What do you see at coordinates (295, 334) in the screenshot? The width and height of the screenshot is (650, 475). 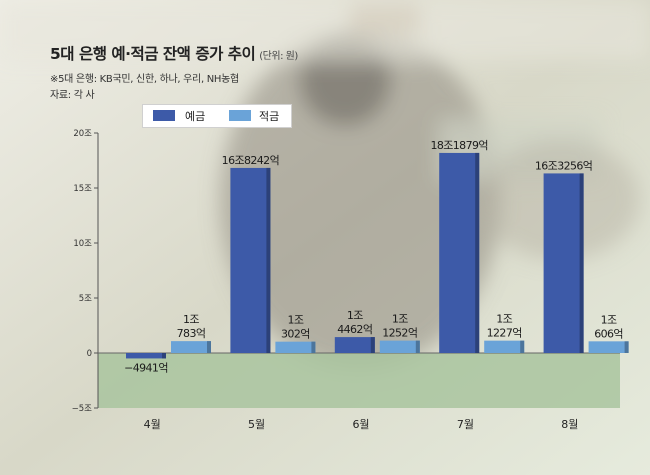 I see `data-label-savings: 302억` at bounding box center [295, 334].